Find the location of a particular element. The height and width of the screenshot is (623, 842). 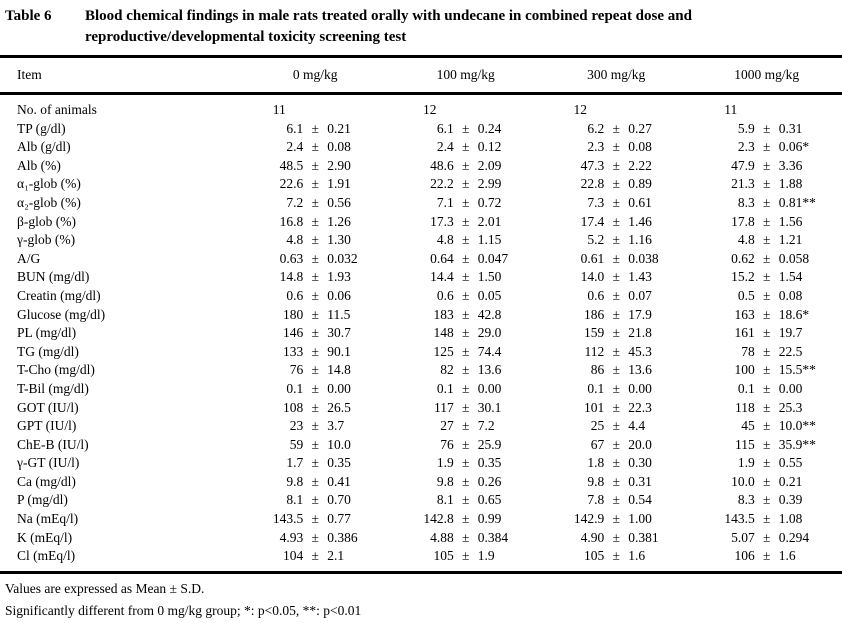

row-value-cell: 115 ±35.9** is located at coordinates (767, 445).